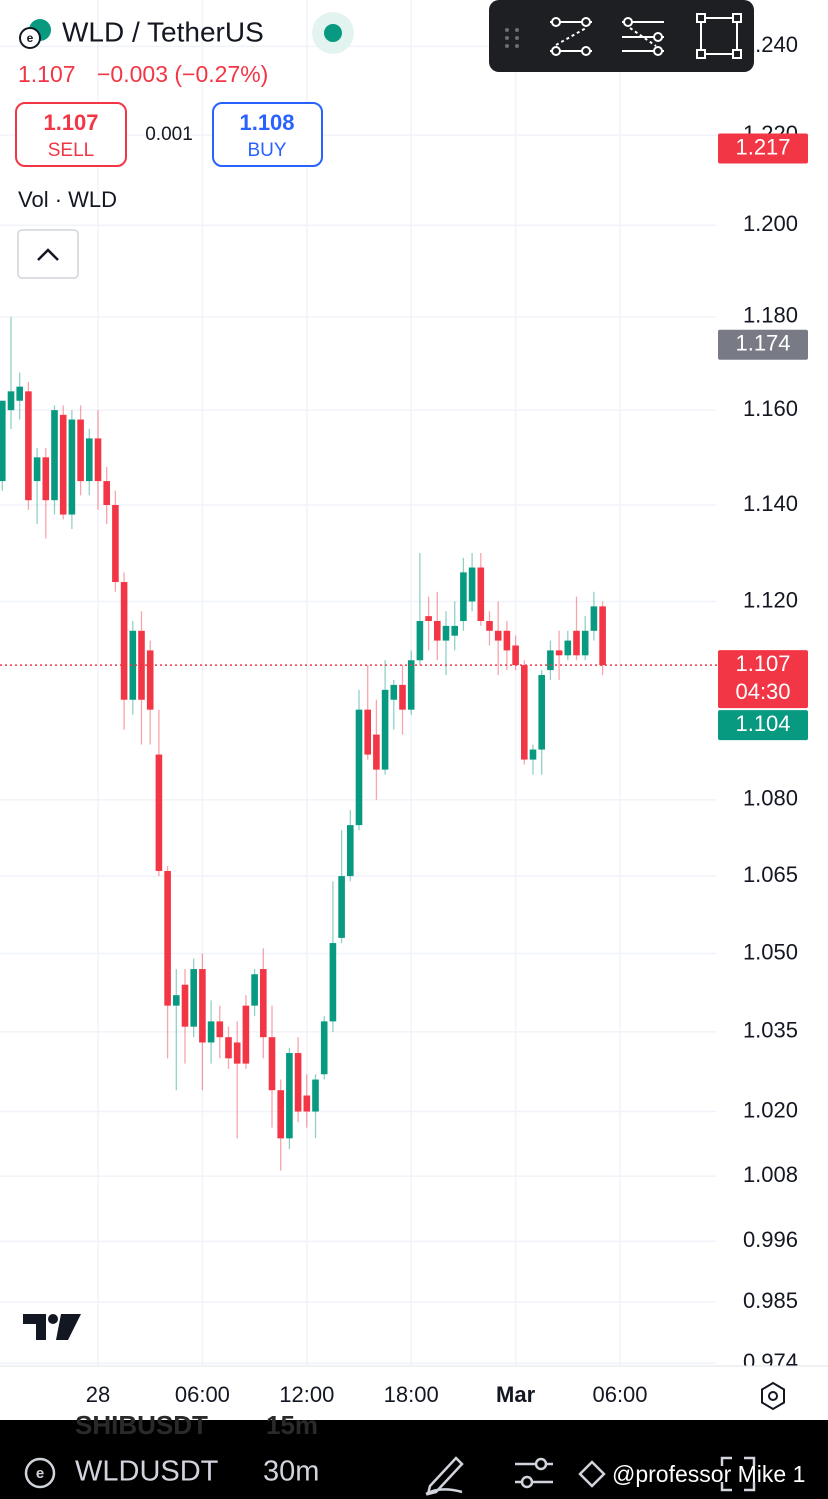  Describe the element at coordinates (762, 343) in the screenshot. I see `price-label: 1.174` at that location.